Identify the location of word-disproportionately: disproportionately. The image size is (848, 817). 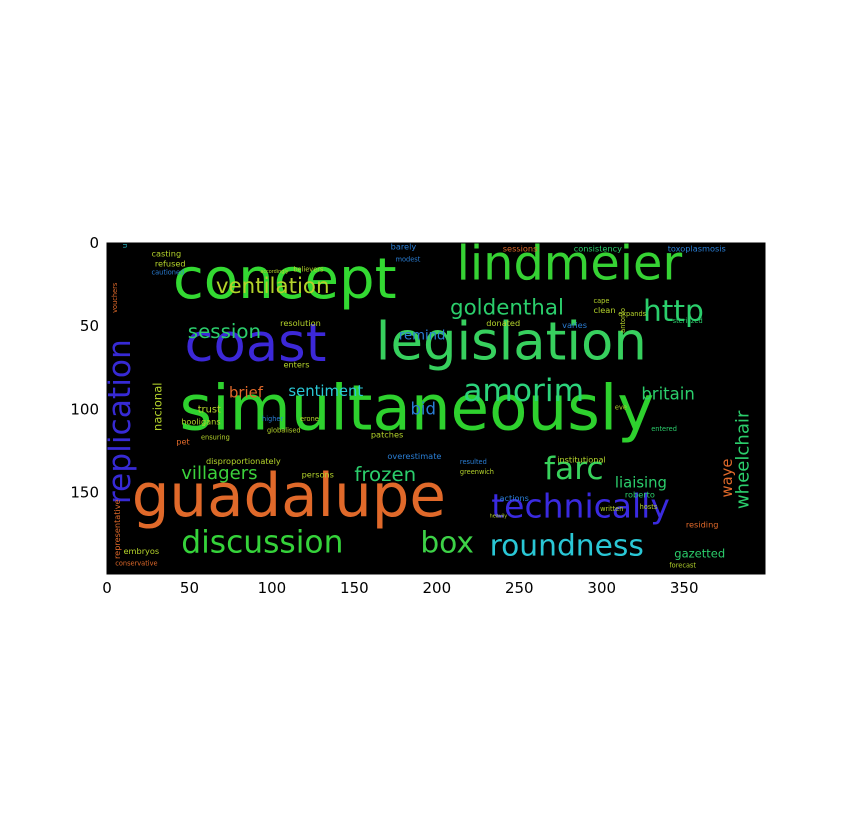
(243, 461).